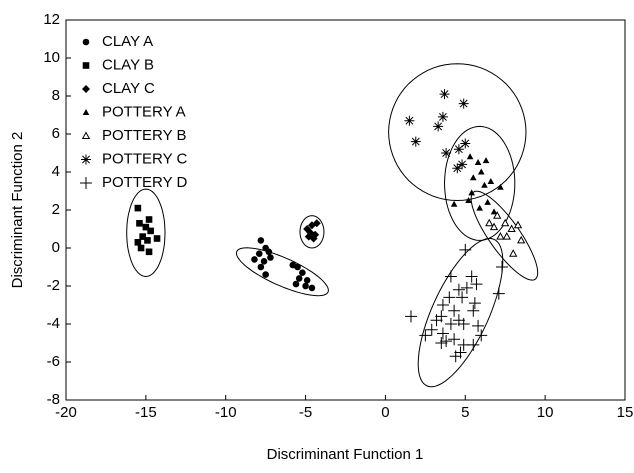 The image size is (634, 473). I want to click on x-axis-label: Discriminant Function 1, so click(345, 454).